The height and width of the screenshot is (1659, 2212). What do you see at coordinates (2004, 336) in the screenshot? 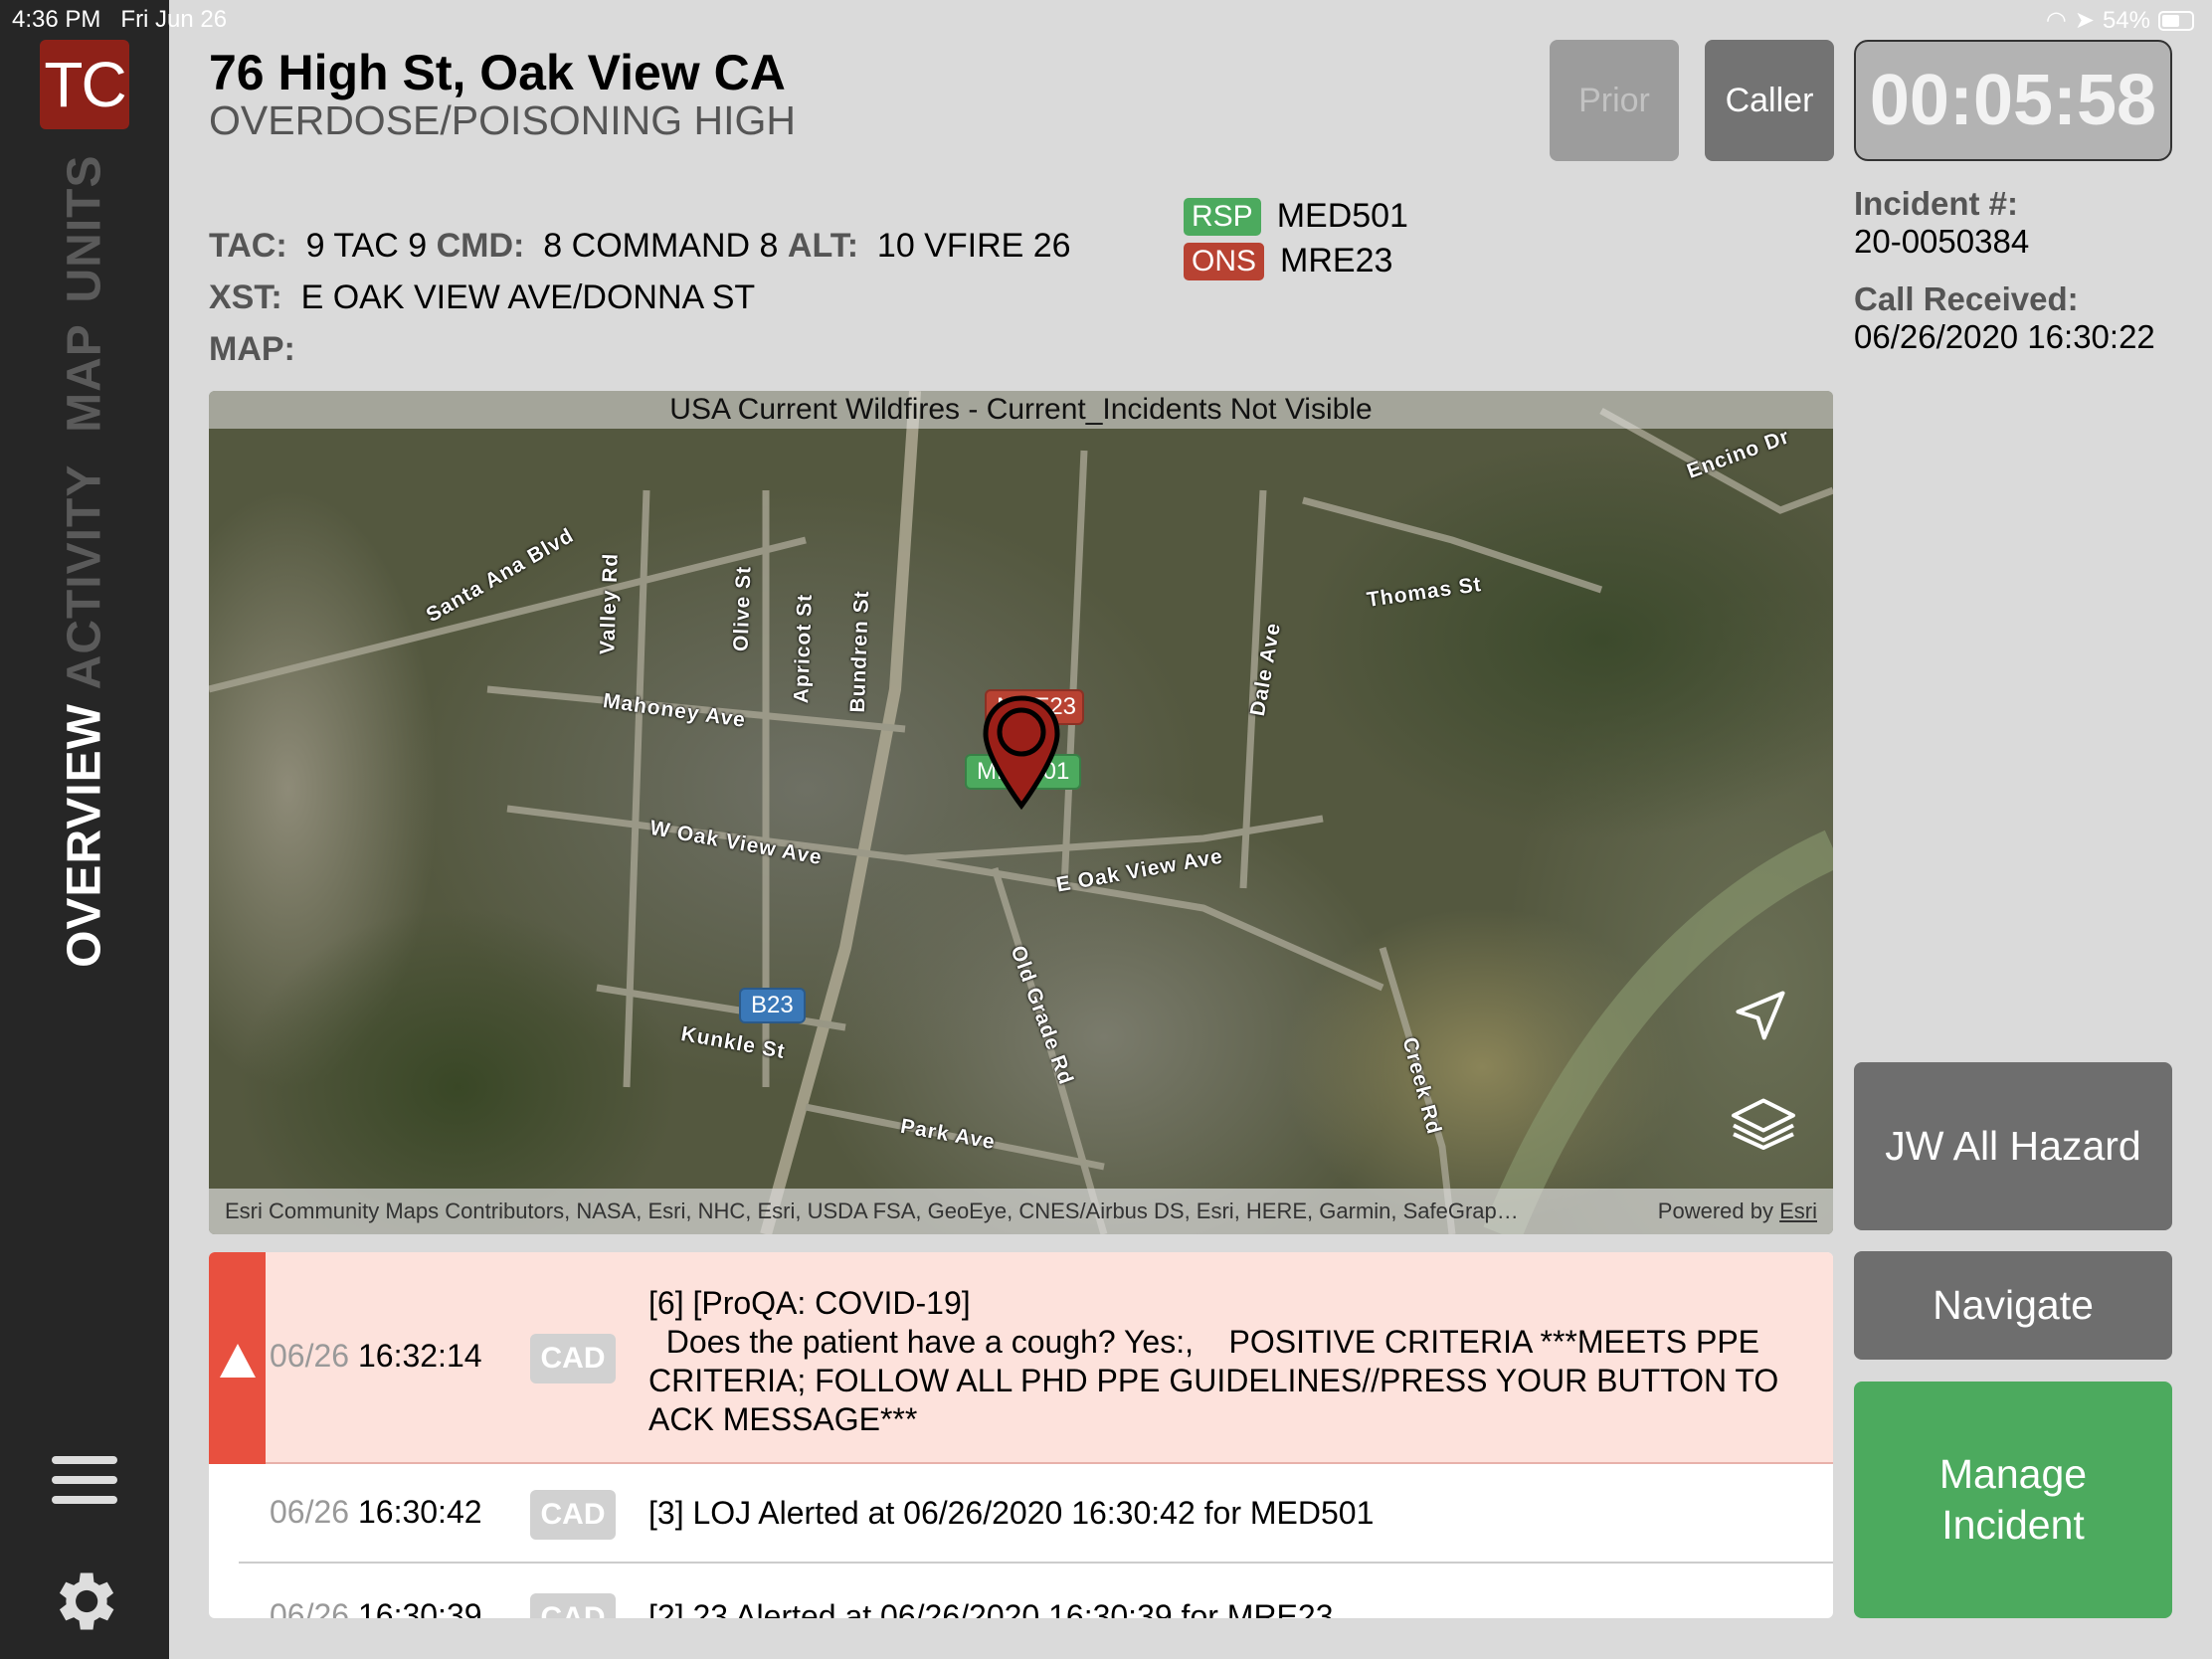
I see `call-received: 06/26/2020 16:30:22` at bounding box center [2004, 336].